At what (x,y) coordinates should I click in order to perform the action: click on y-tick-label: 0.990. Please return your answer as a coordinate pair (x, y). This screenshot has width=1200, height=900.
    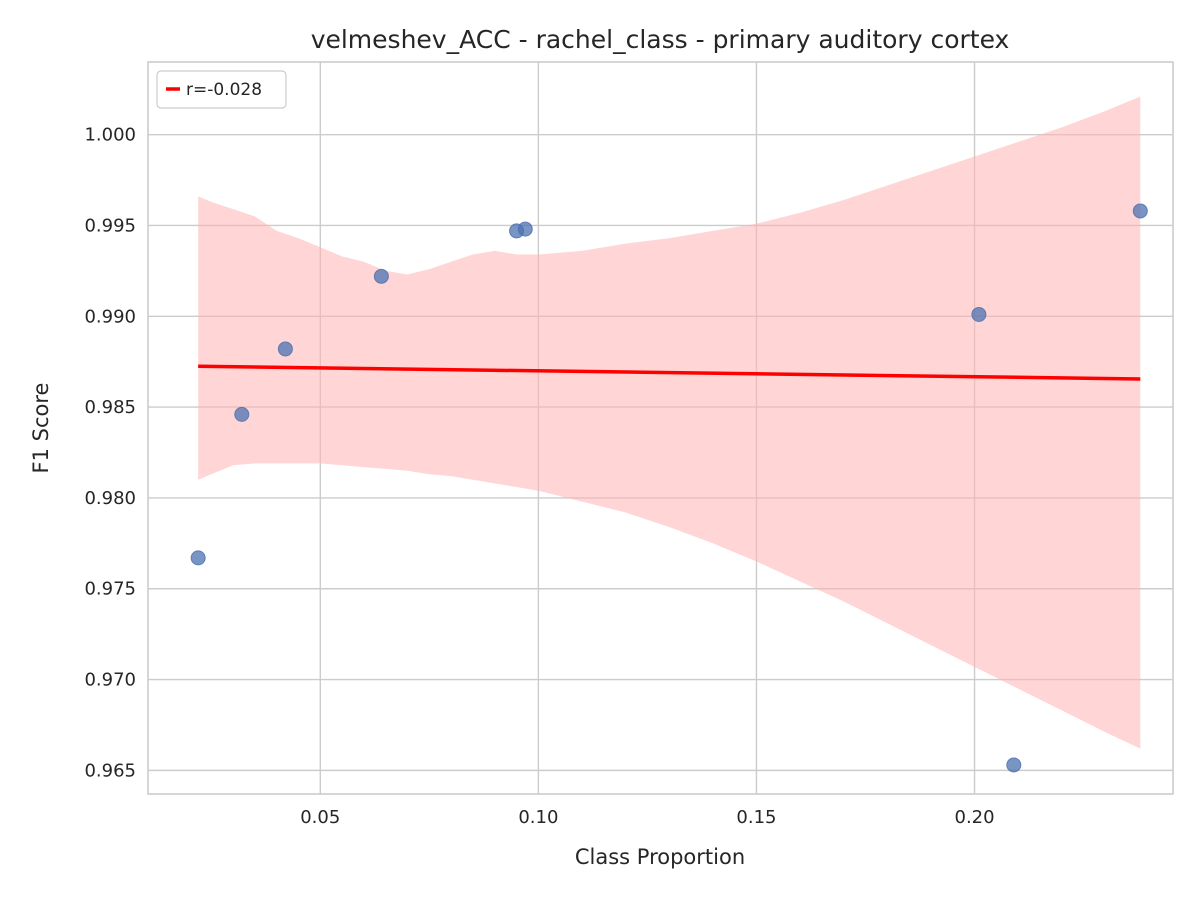
    Looking at the image, I should click on (110, 316).